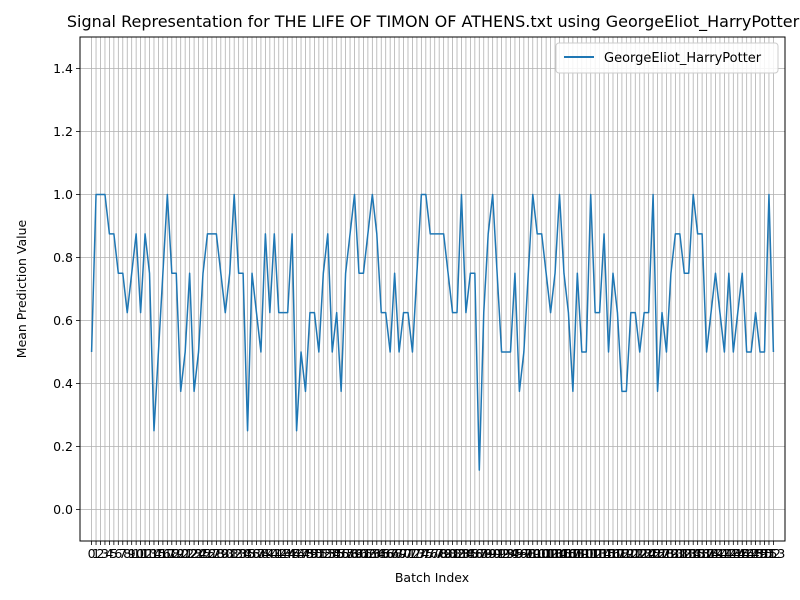 This screenshot has width=800, height=600. I want to click on x-tick-label: 24, so click(199, 553).